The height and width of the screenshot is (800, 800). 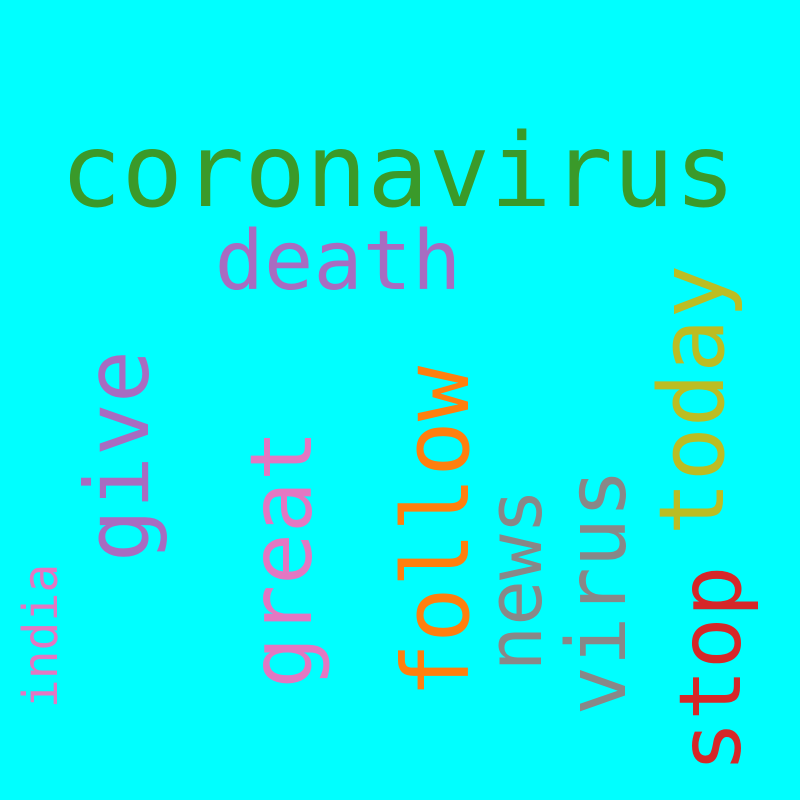 I want to click on word-india: india, so click(x=41, y=636).